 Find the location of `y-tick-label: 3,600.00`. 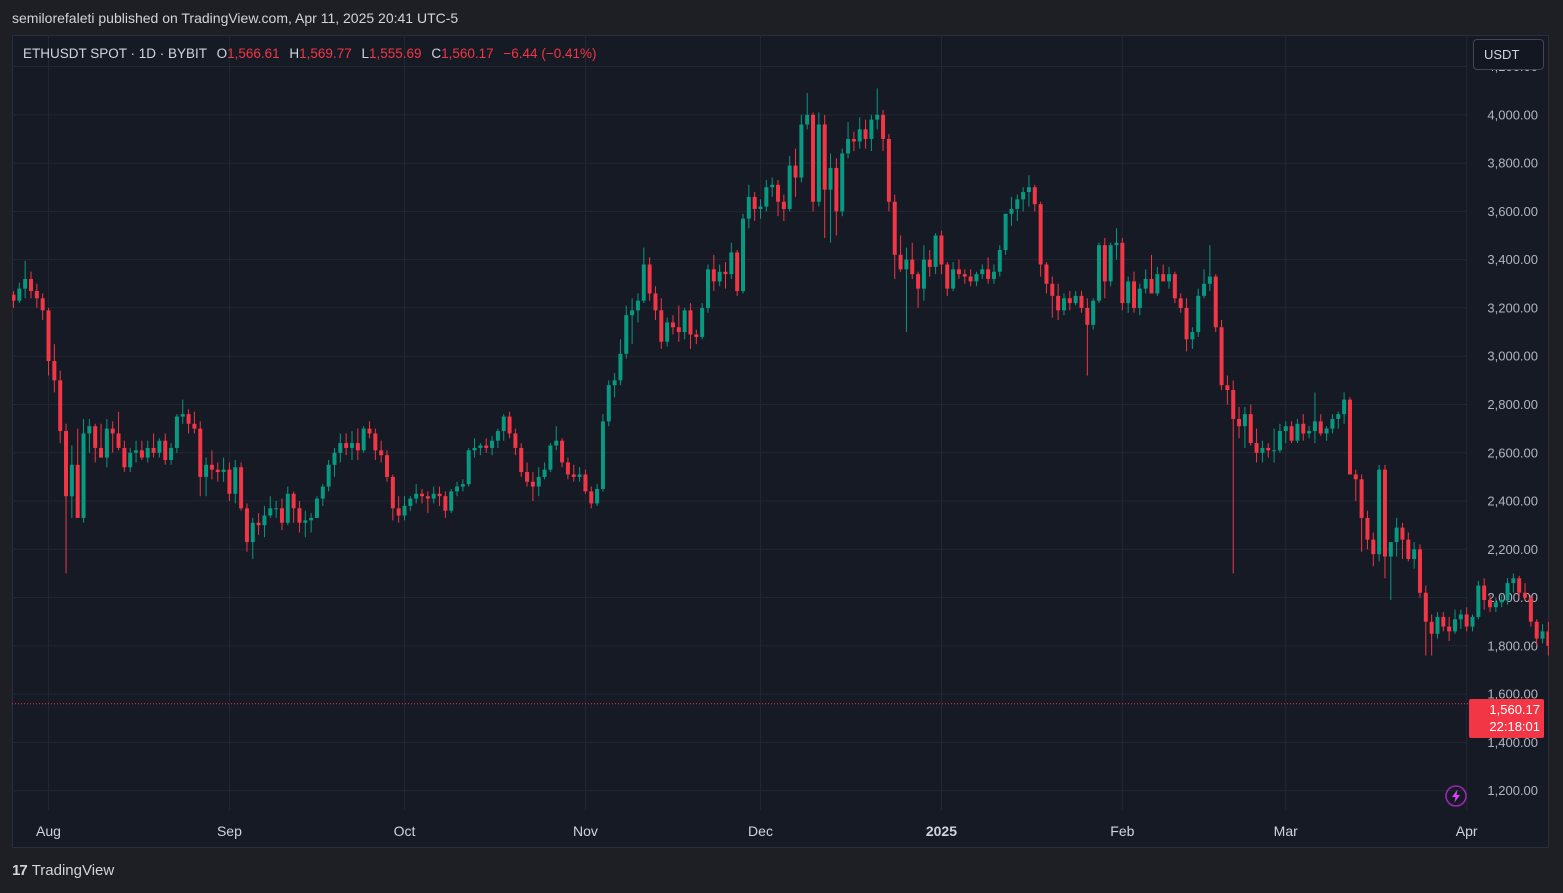

y-tick-label: 3,600.00 is located at coordinates (1512, 211).